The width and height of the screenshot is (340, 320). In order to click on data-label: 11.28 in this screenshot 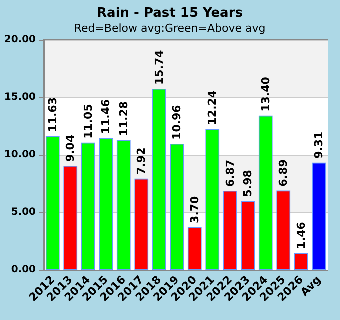, I will do `click(123, 118)`.